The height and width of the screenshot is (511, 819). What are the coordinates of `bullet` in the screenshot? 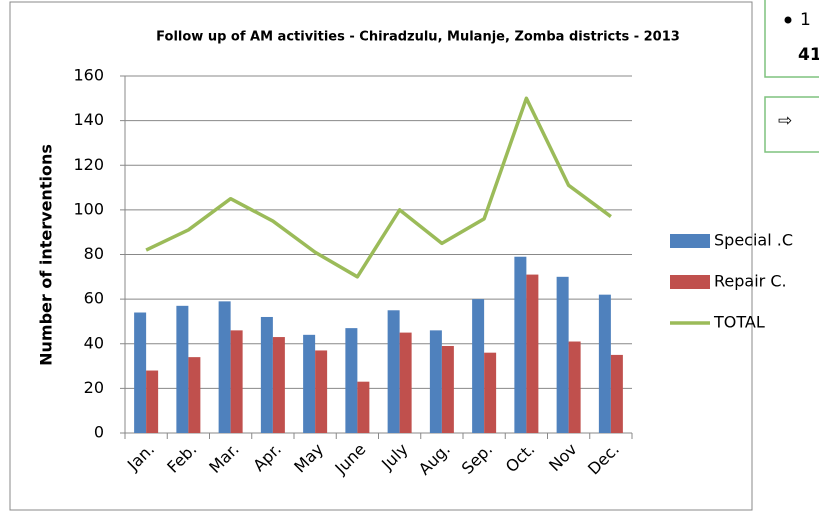 It's located at (788, 20).